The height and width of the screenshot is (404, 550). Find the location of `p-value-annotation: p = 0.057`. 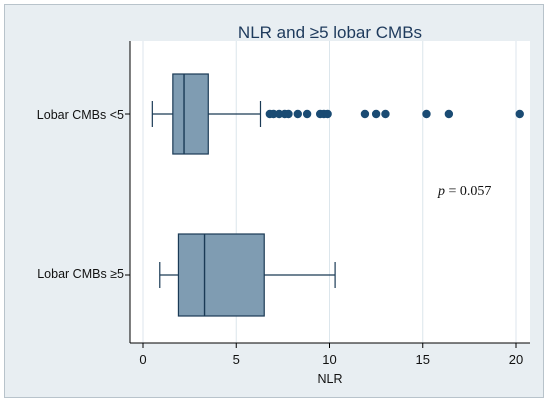

p-value-annotation: p = 0.057 is located at coordinates (464, 191).